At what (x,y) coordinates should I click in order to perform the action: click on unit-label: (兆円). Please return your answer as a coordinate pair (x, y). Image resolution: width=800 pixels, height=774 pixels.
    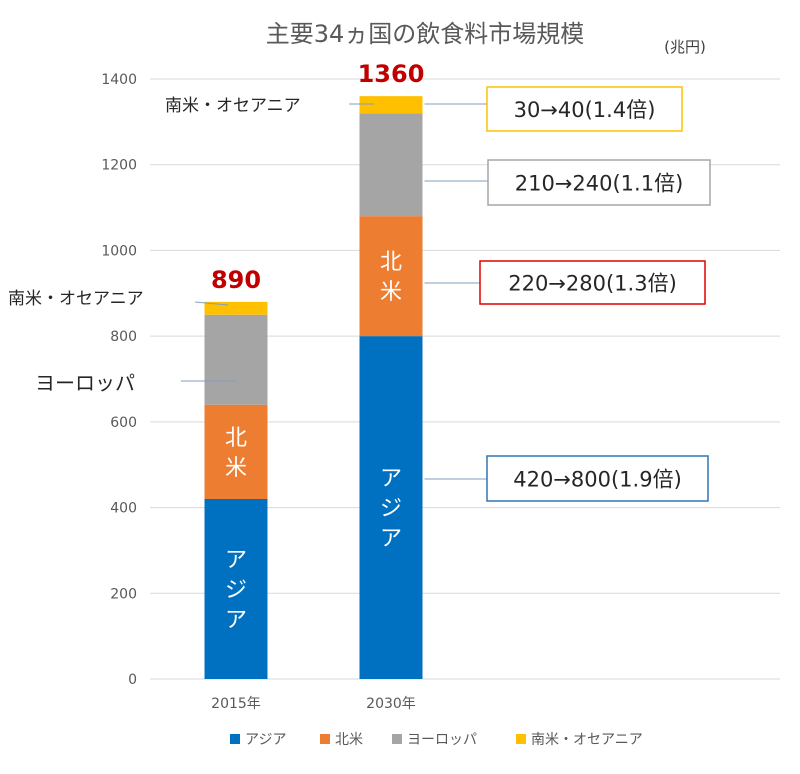
    Looking at the image, I should click on (685, 47).